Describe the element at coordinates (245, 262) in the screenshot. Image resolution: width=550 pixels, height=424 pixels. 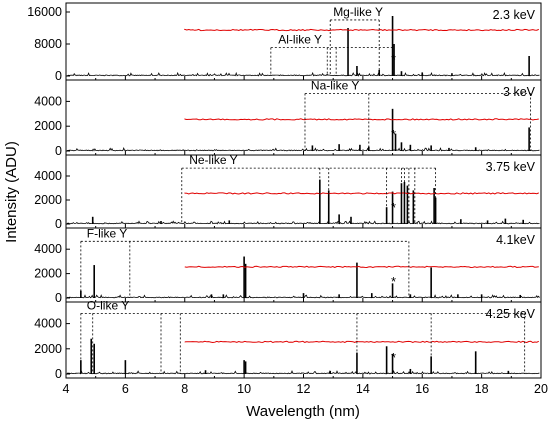
I see `ion-band-1: F-like Y` at that location.